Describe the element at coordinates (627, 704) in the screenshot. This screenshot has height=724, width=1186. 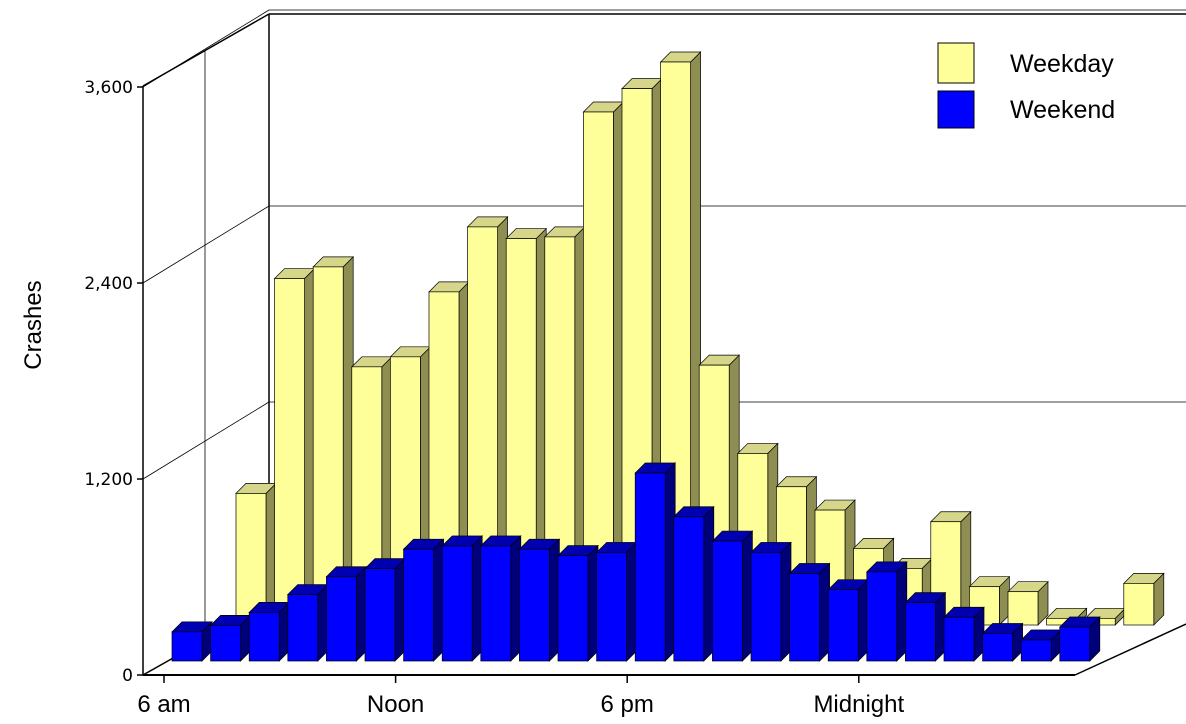
I see `x-tick-label: 6 pm` at that location.